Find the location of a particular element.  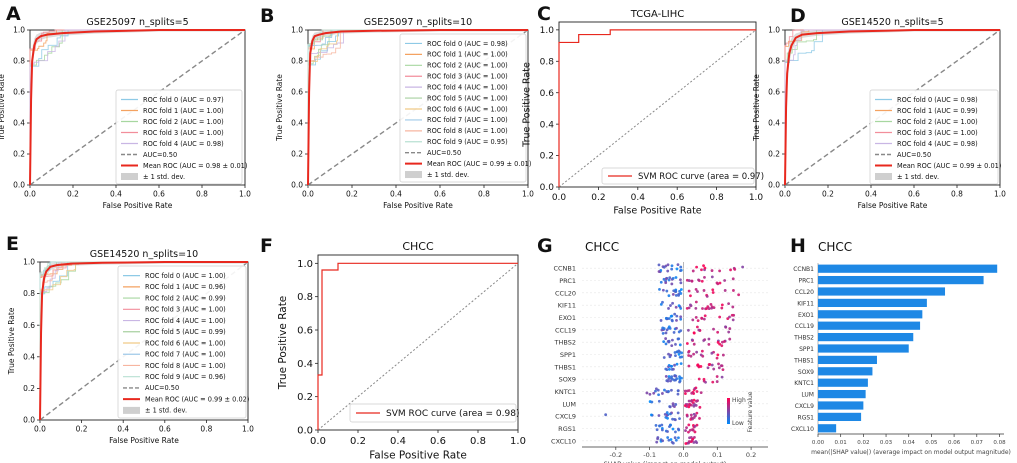

legend-entry: ROC fold 0 (AUC = 0.97) is located at coordinates (183, 100).